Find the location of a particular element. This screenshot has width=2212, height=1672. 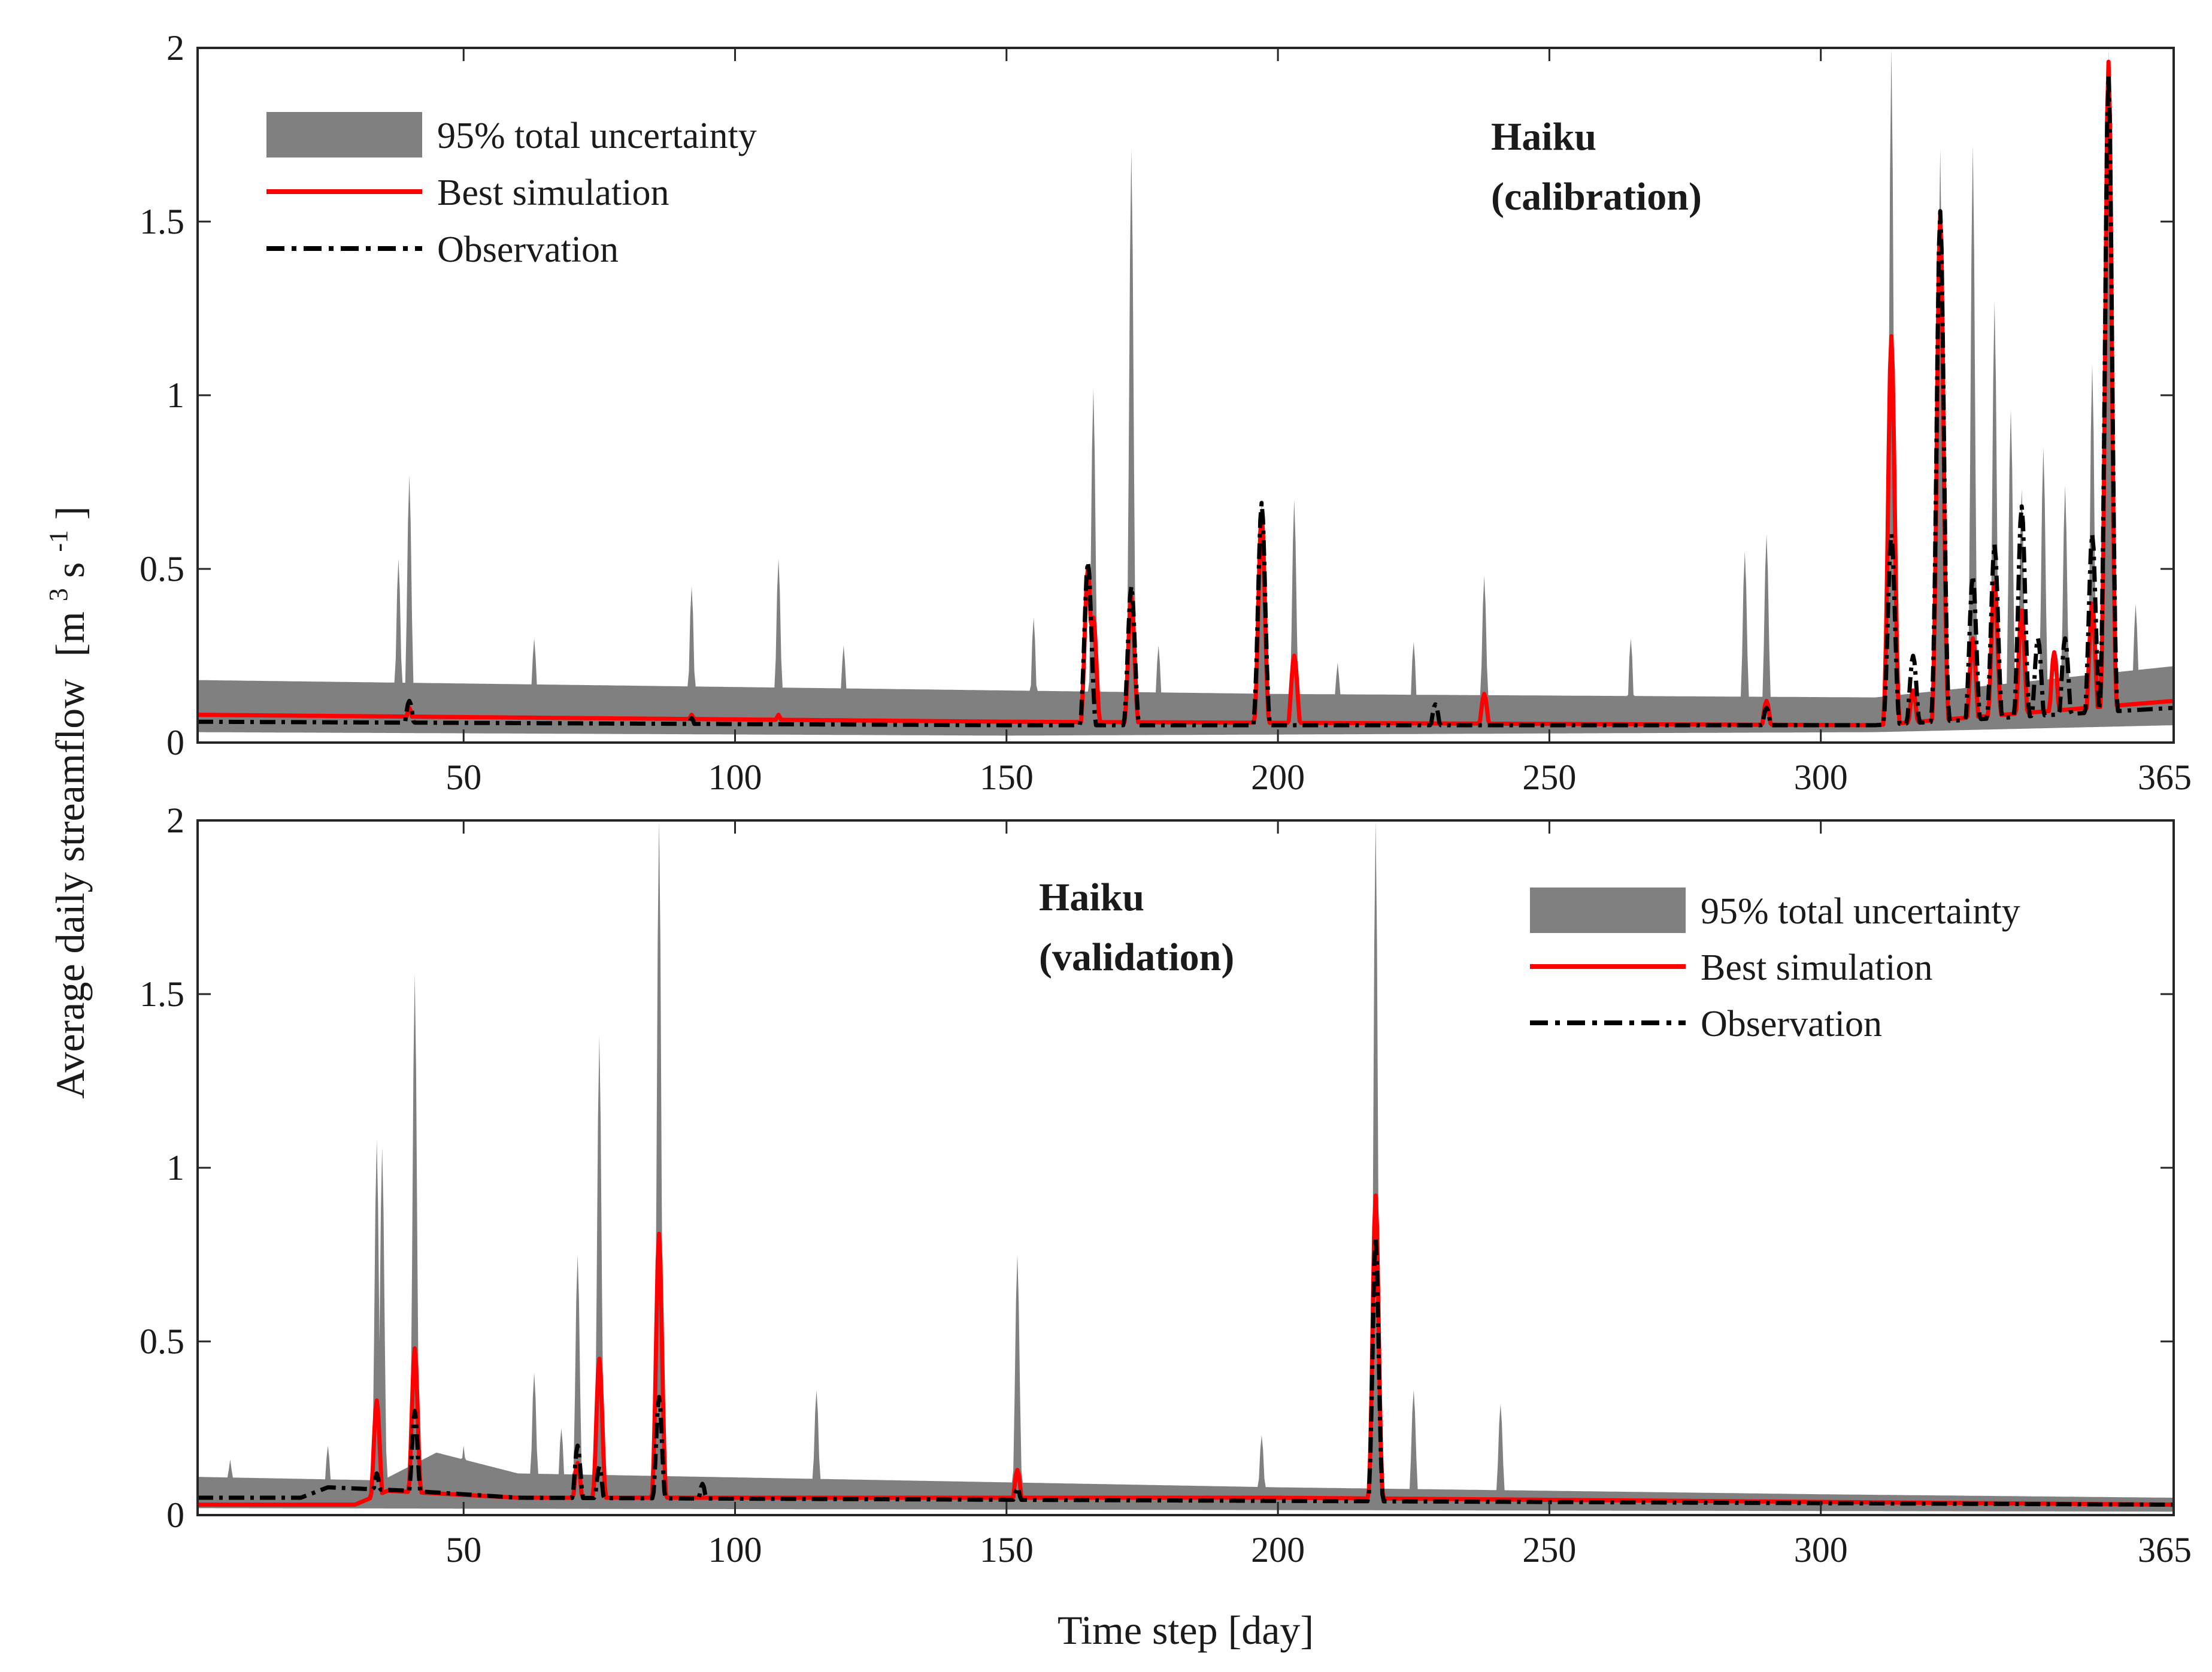

y-axis-units-mid: s is located at coordinates (70, 570).